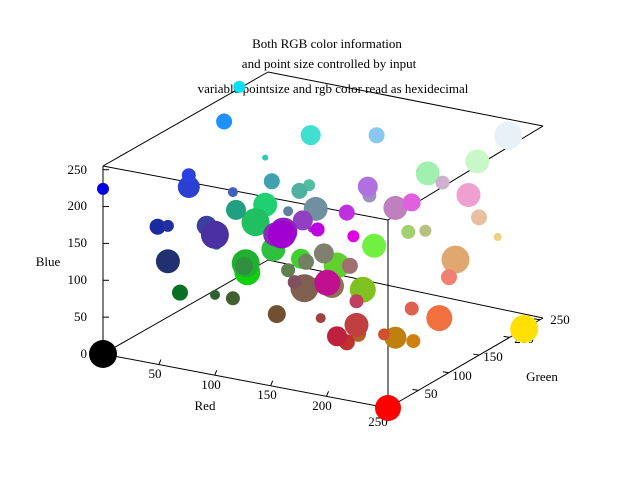 The width and height of the screenshot is (640, 480). Describe the element at coordinates (78, 242) in the screenshot. I see `z-tick-label: 150` at that location.